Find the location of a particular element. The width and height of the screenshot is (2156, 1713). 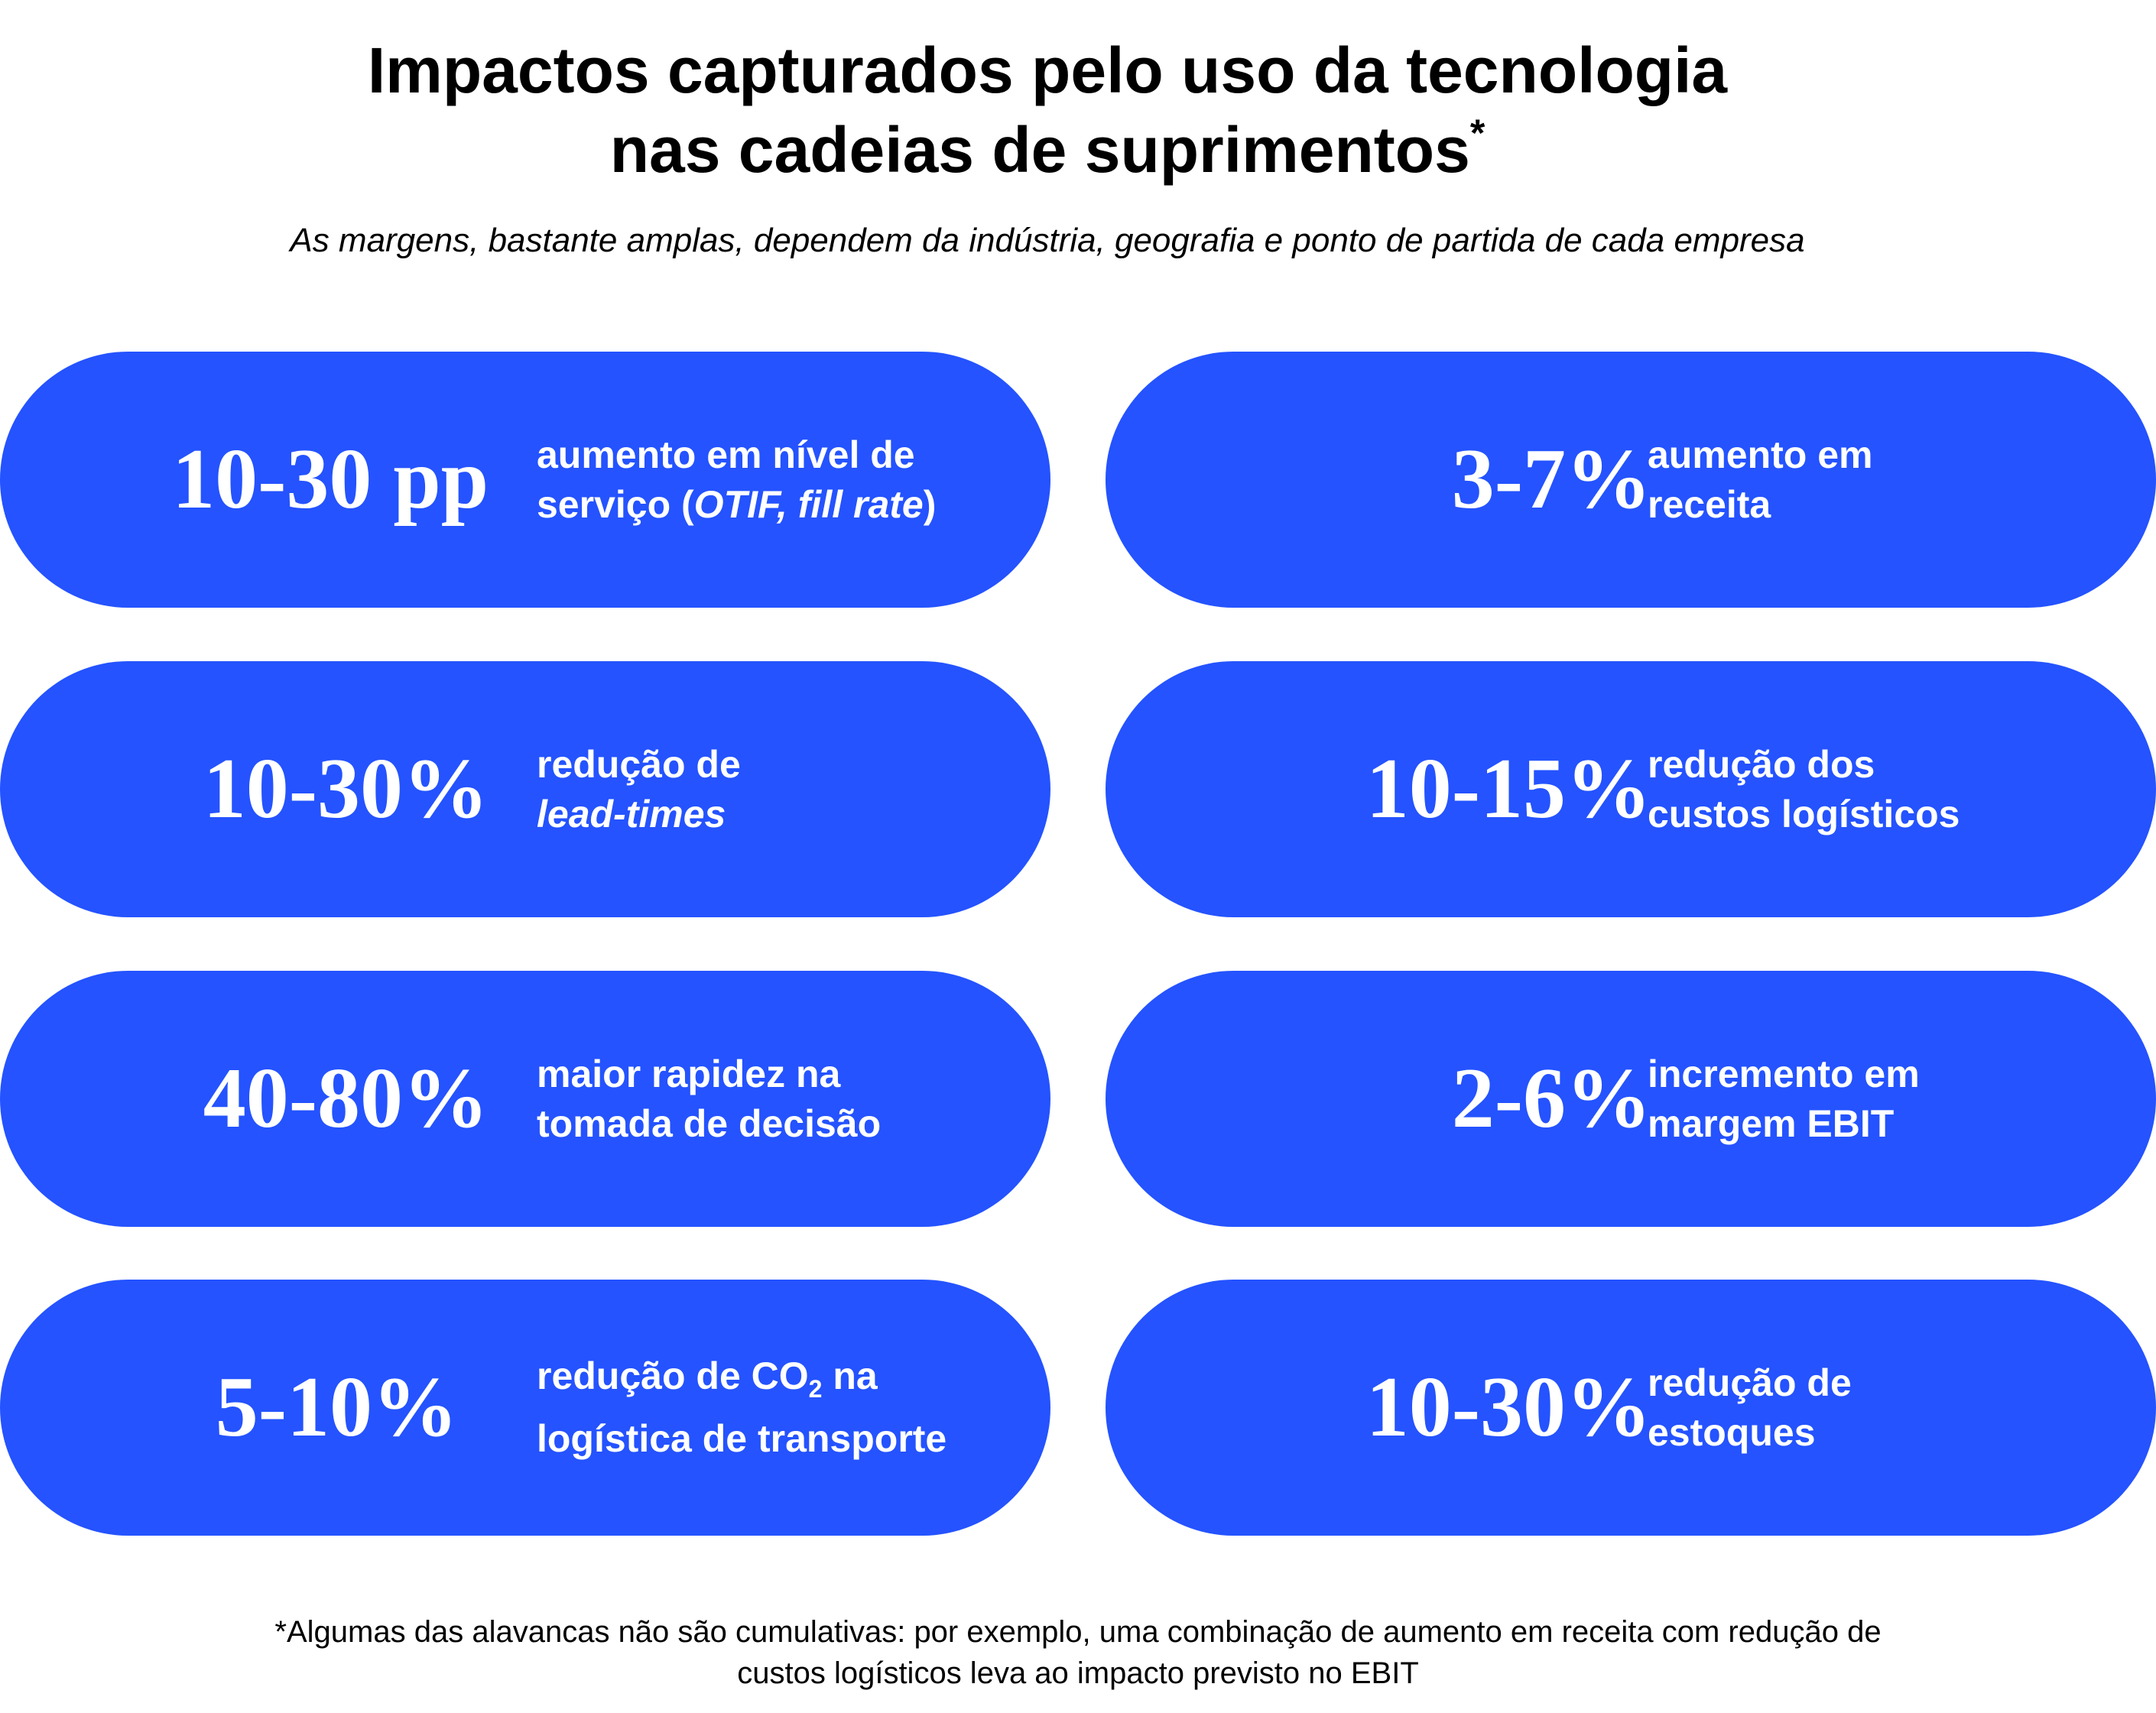

card-label-line2: serviço (OTIF, fill rate) is located at coordinates (736, 505).